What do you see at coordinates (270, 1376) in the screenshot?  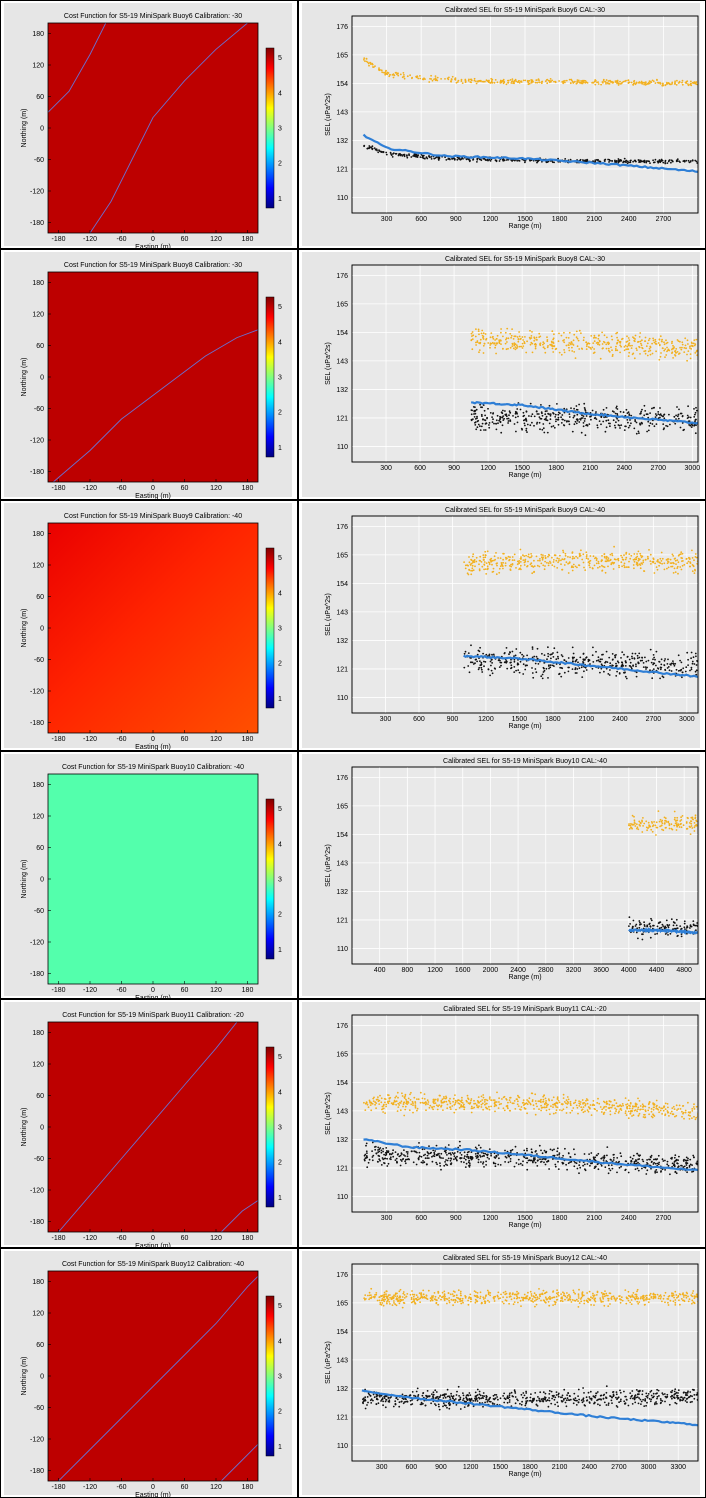 I see `colorbar` at bounding box center [270, 1376].